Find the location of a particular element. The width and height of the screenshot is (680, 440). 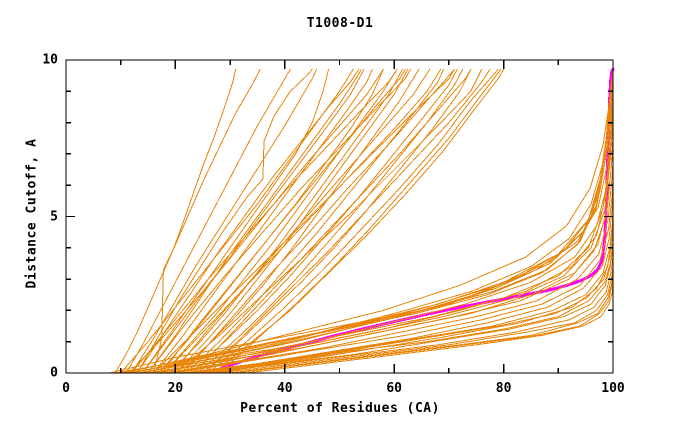

y-tick-label: 10 is located at coordinates (50, 60).